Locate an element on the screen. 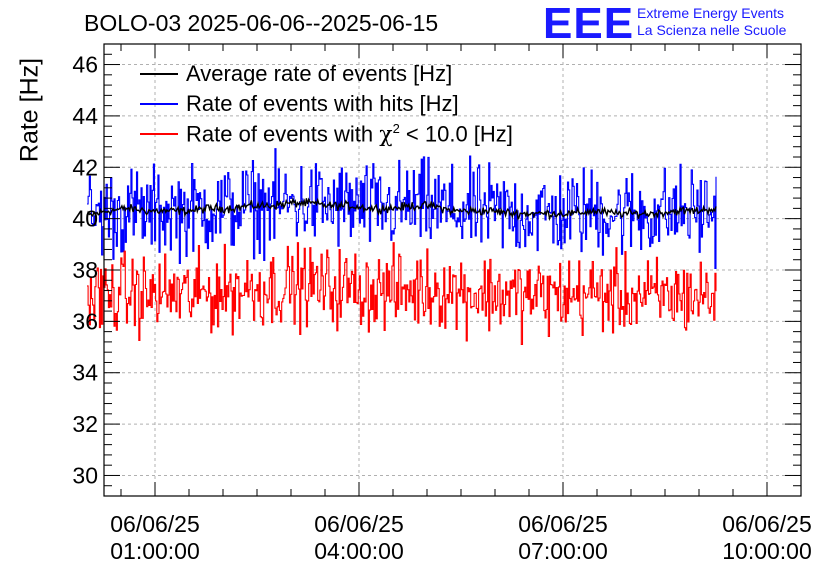  logo-line-1: Extreme Energy Events is located at coordinates (711, 13).